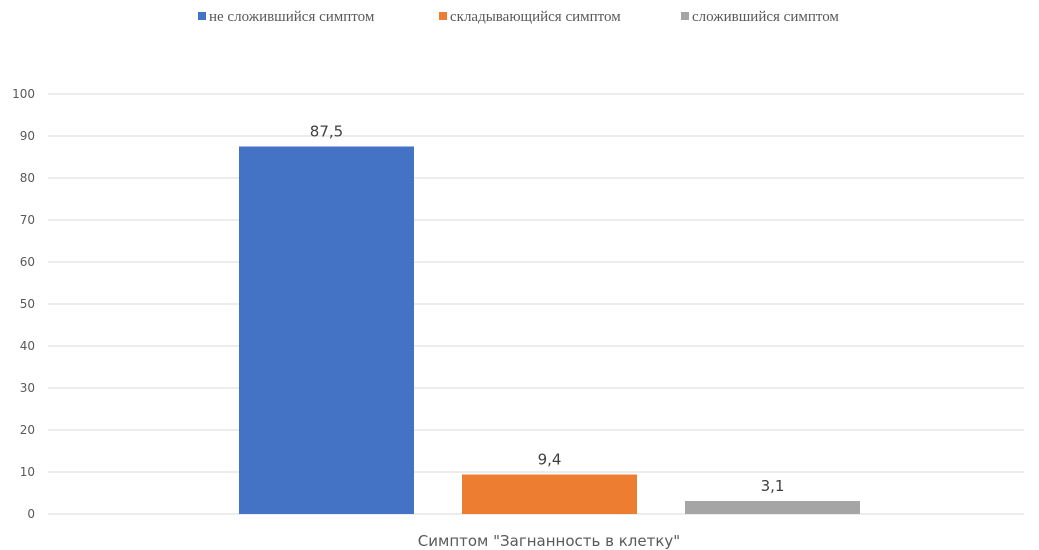 This screenshot has width=1039, height=550. I want to click on y-axis: 0 10 20 30 40 50 60 70 80 90 100, so click(23, 304).